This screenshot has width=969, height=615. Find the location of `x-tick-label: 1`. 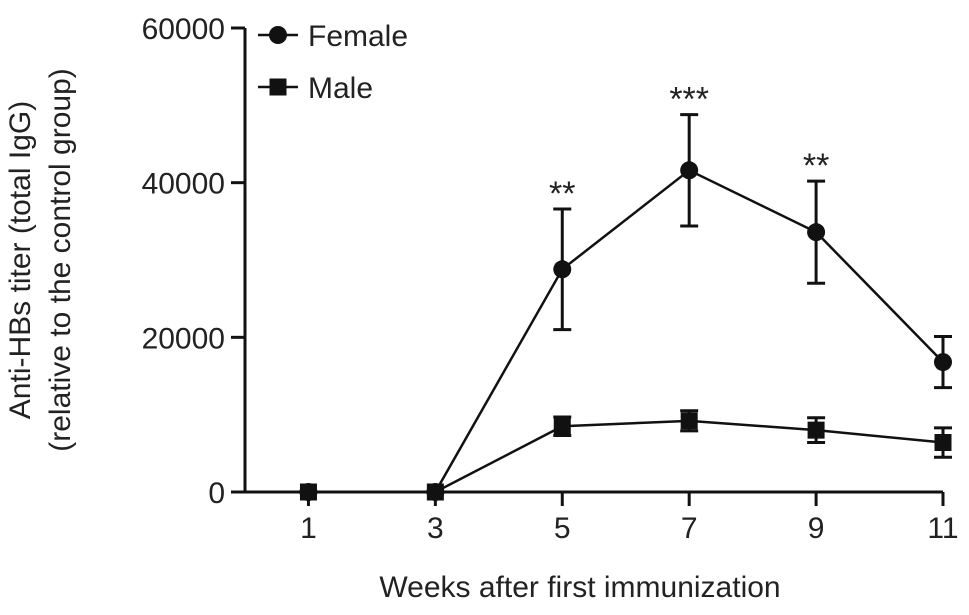

x-tick-label: 1 is located at coordinates (308, 528).